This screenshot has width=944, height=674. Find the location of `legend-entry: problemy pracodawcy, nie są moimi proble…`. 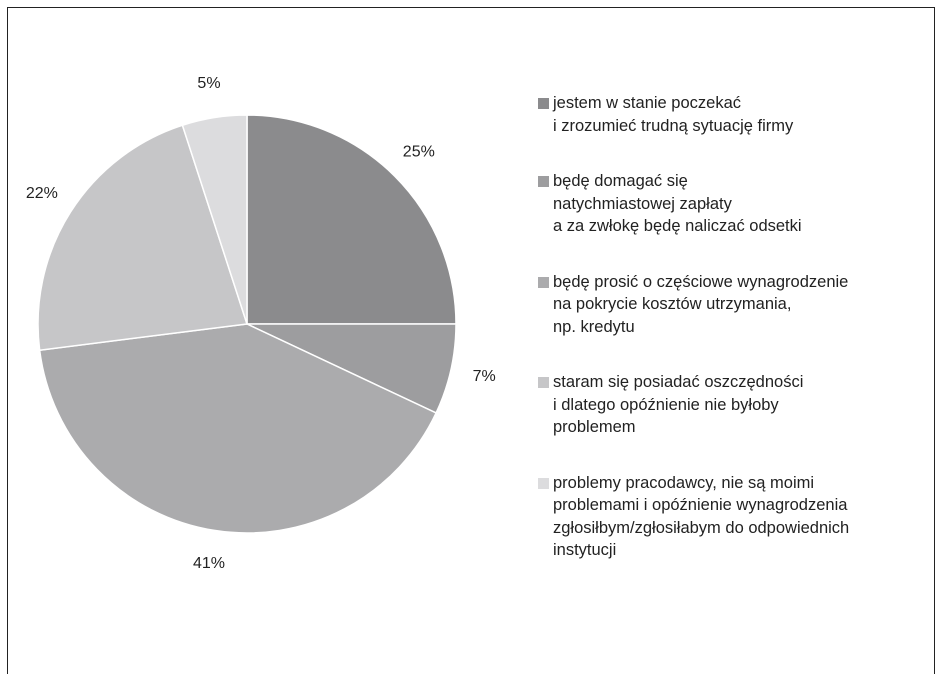

legend-entry: problemy pracodawcy, nie są moimi proble… is located at coordinates (733, 517).